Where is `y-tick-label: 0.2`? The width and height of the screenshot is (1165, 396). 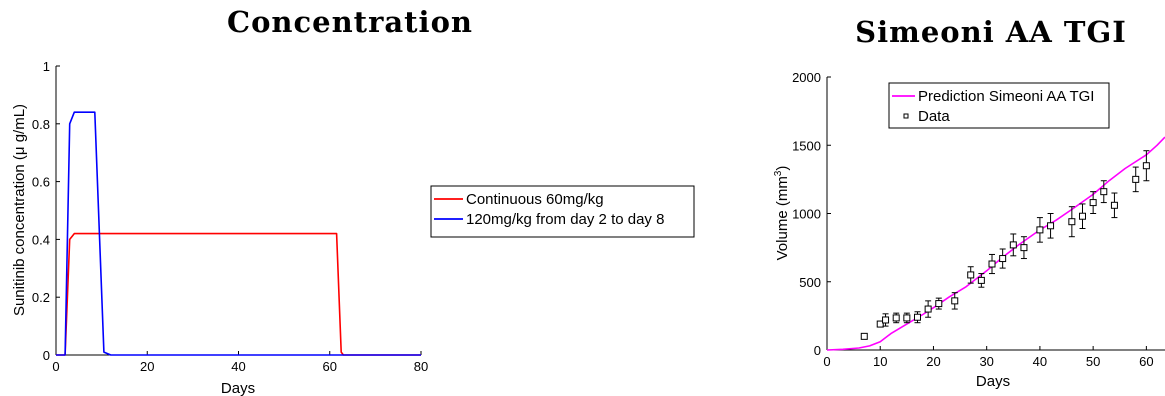 y-tick-label: 0.2 is located at coordinates (41, 297).